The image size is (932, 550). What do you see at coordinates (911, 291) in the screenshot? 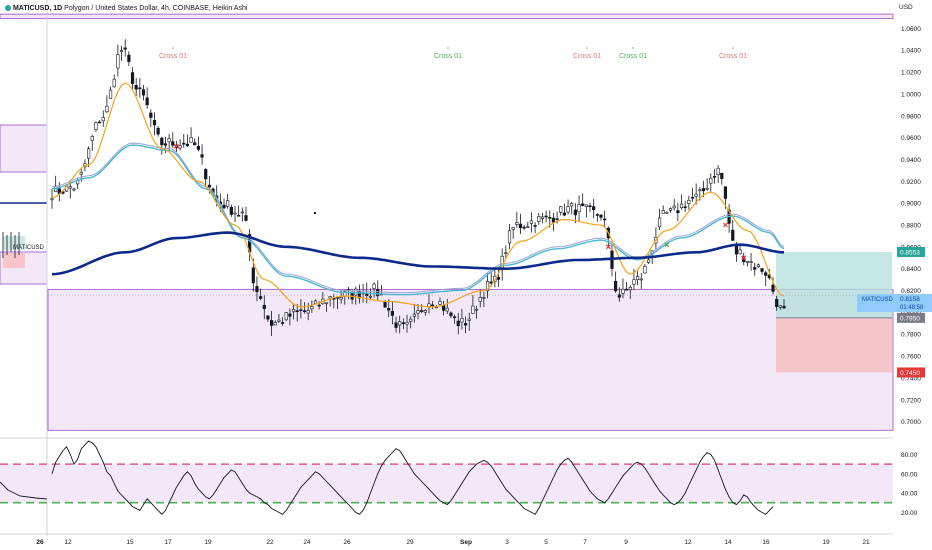
I see `price-tick-label: 0.8200` at bounding box center [911, 291].